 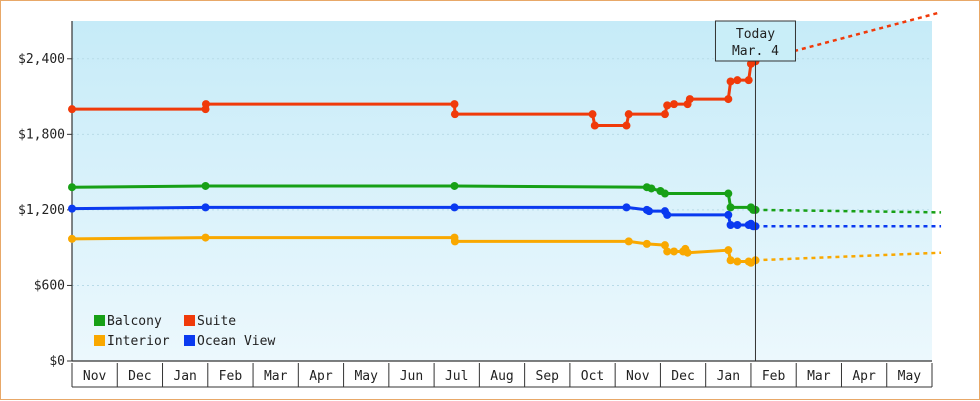 What do you see at coordinates (41, 210) in the screenshot?
I see `y-tick-label: $1,200` at bounding box center [41, 210].